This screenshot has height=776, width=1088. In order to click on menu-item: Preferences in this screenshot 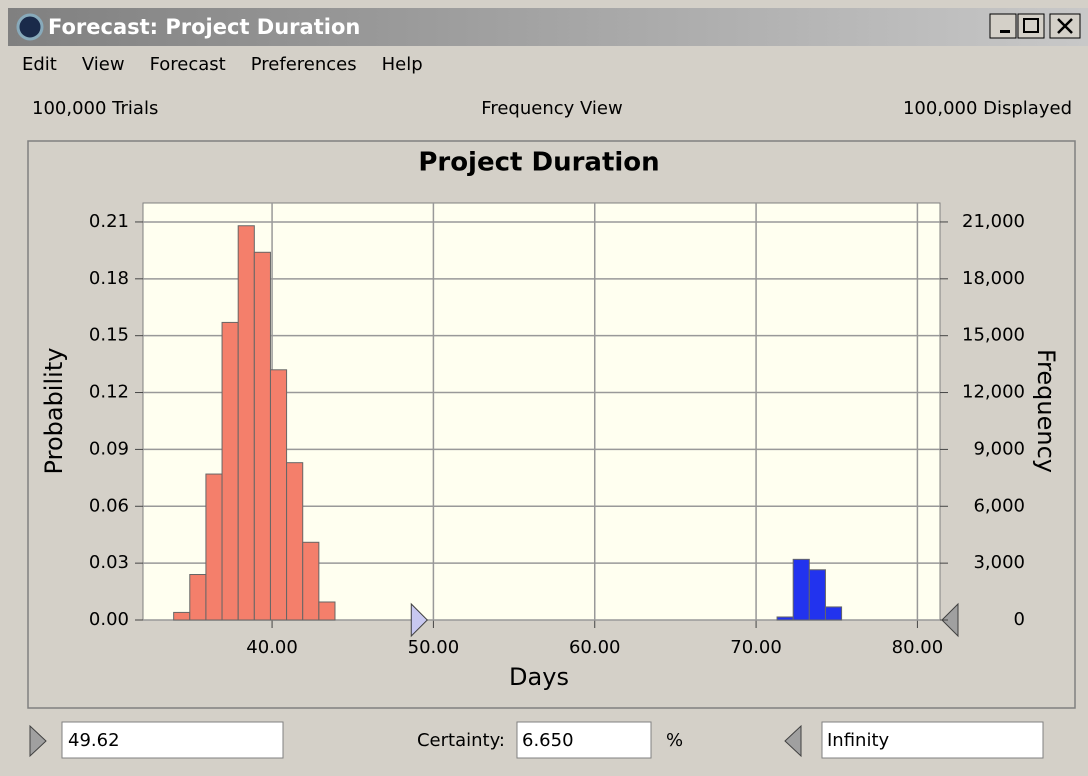, I will do `click(304, 64)`.